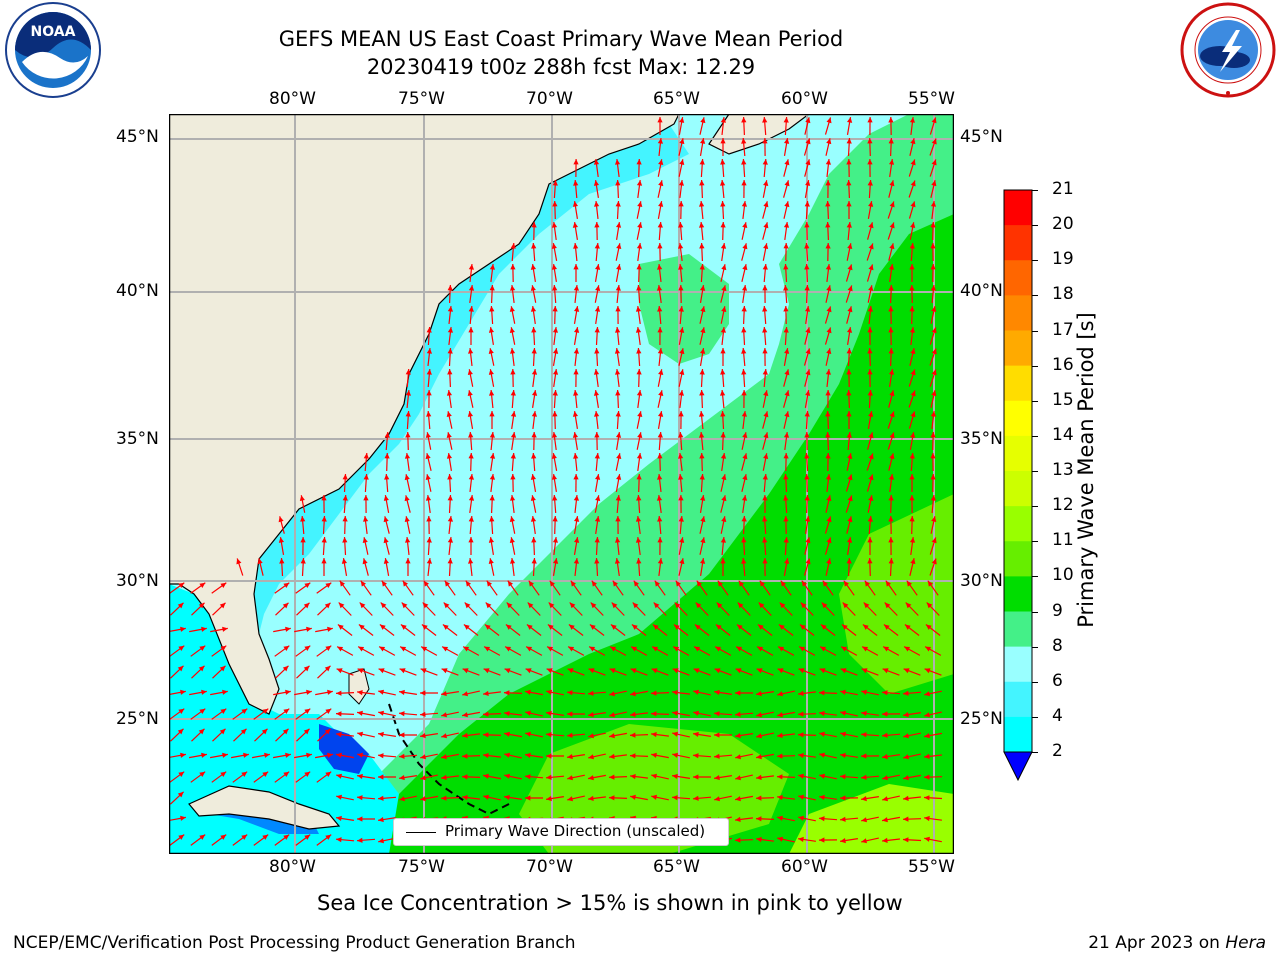 The height and width of the screenshot is (960, 1280). What do you see at coordinates (137, 719) in the screenshot?
I see `lat-label-left-25n: 25°N` at bounding box center [137, 719].